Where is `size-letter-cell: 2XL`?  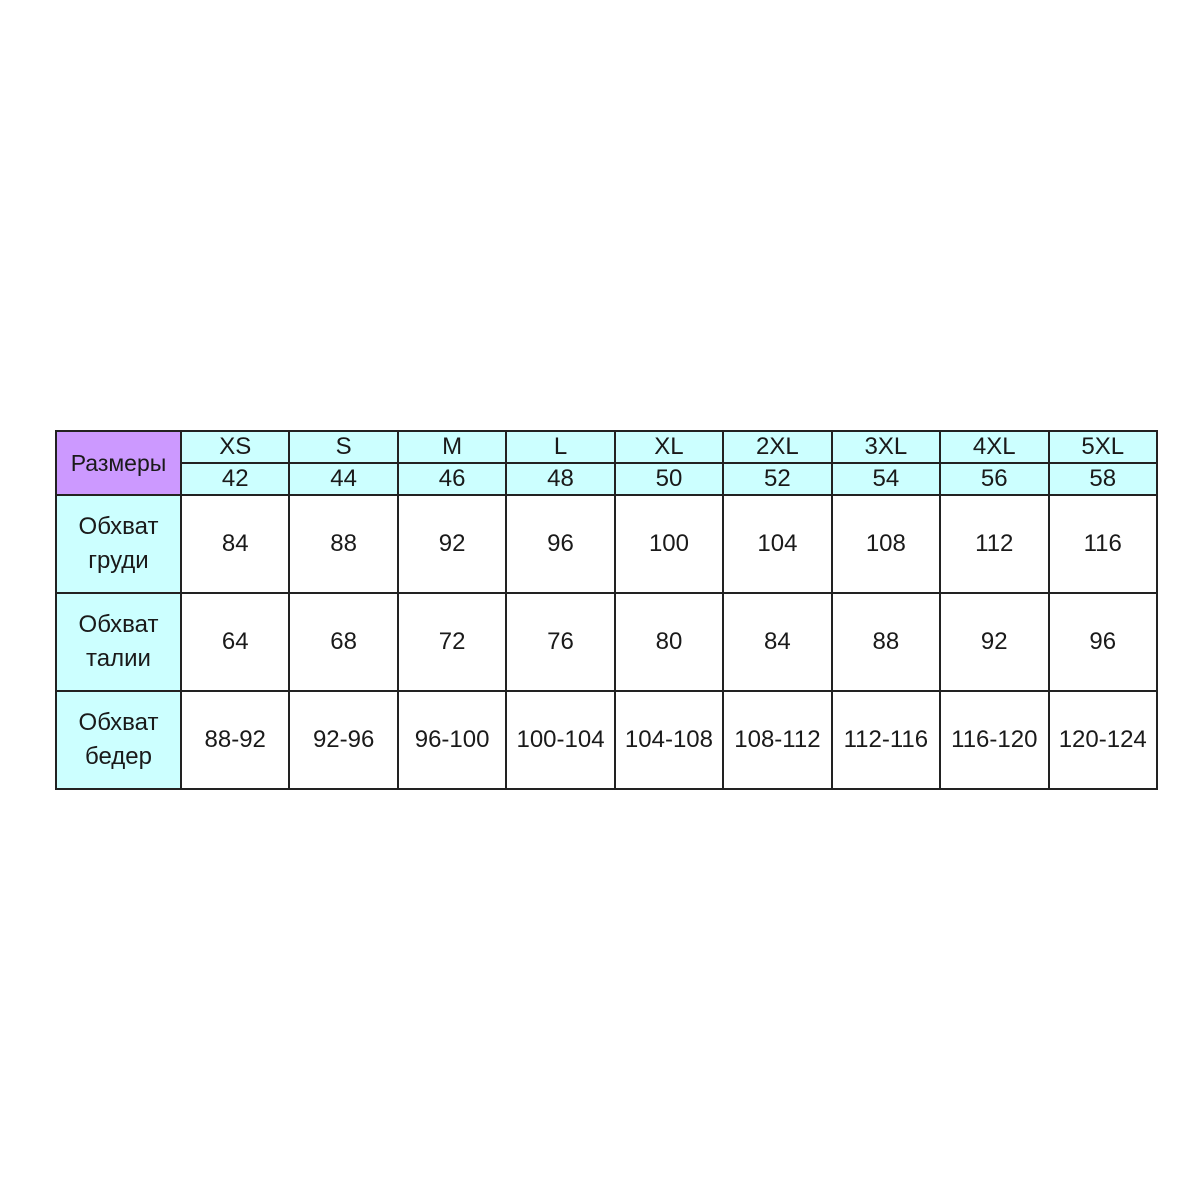 size-letter-cell: 2XL is located at coordinates (777, 447).